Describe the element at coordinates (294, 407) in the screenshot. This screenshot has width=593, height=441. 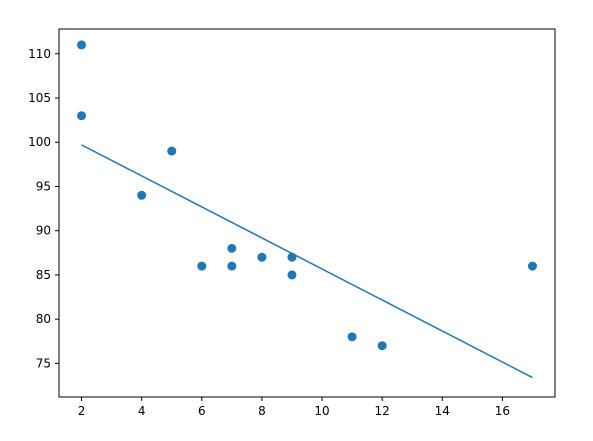
I see `x-axis-ticks: 2 4 6 8 10 12 14 16` at that location.